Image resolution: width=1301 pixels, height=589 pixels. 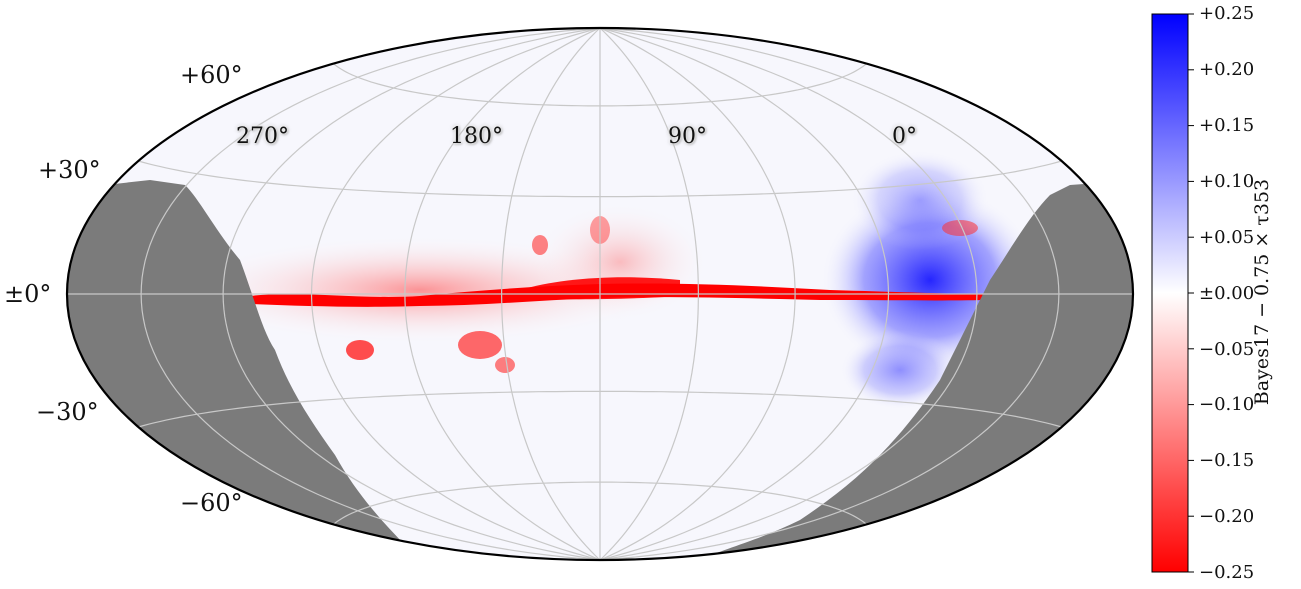 What do you see at coordinates (211, 75) in the screenshot?
I see `lat-label-plus60: +60°` at bounding box center [211, 75].